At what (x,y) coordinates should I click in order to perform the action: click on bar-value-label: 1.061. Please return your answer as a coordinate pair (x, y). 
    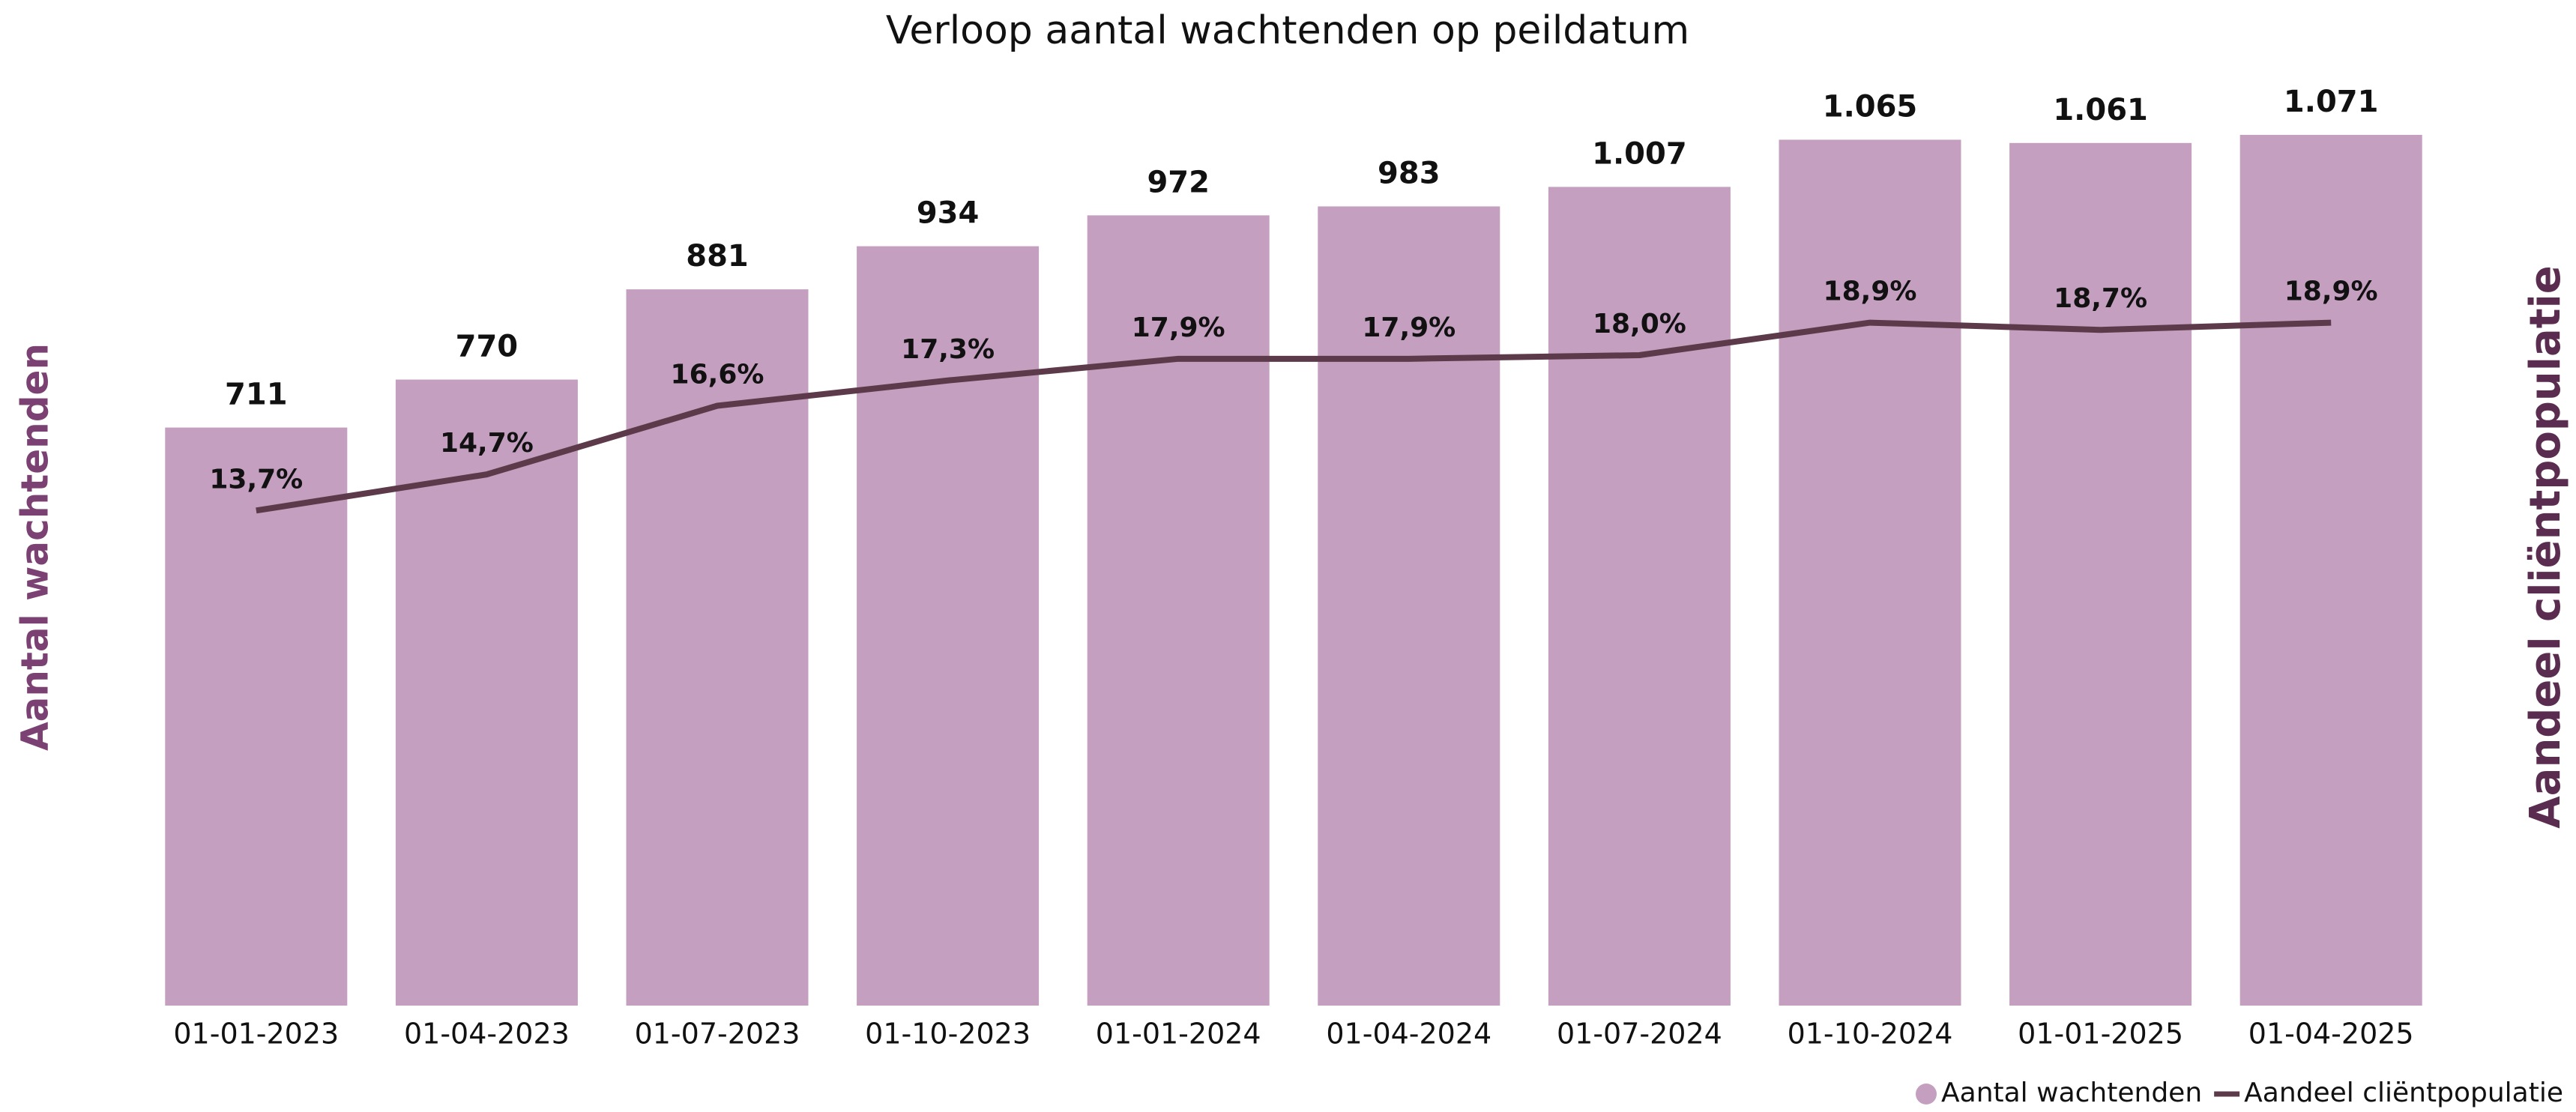
    Looking at the image, I should click on (2100, 110).